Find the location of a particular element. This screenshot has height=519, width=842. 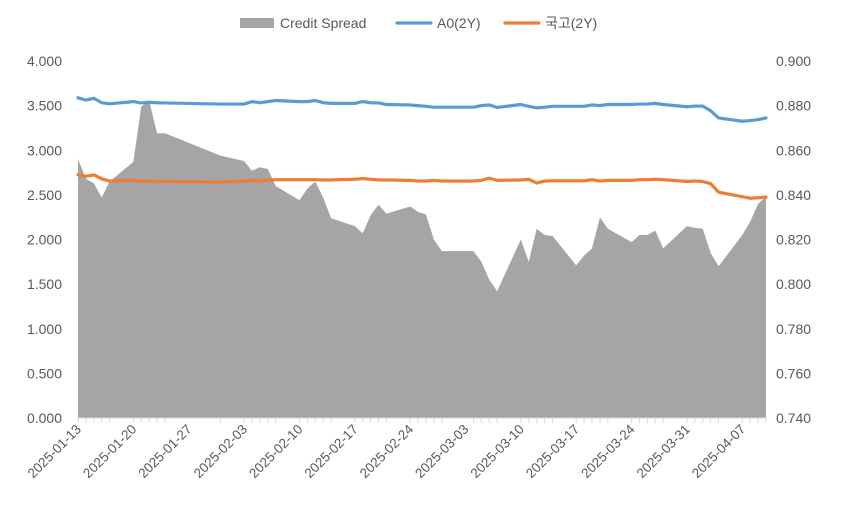

legend-swatch-credit-spread is located at coordinates (257, 23).